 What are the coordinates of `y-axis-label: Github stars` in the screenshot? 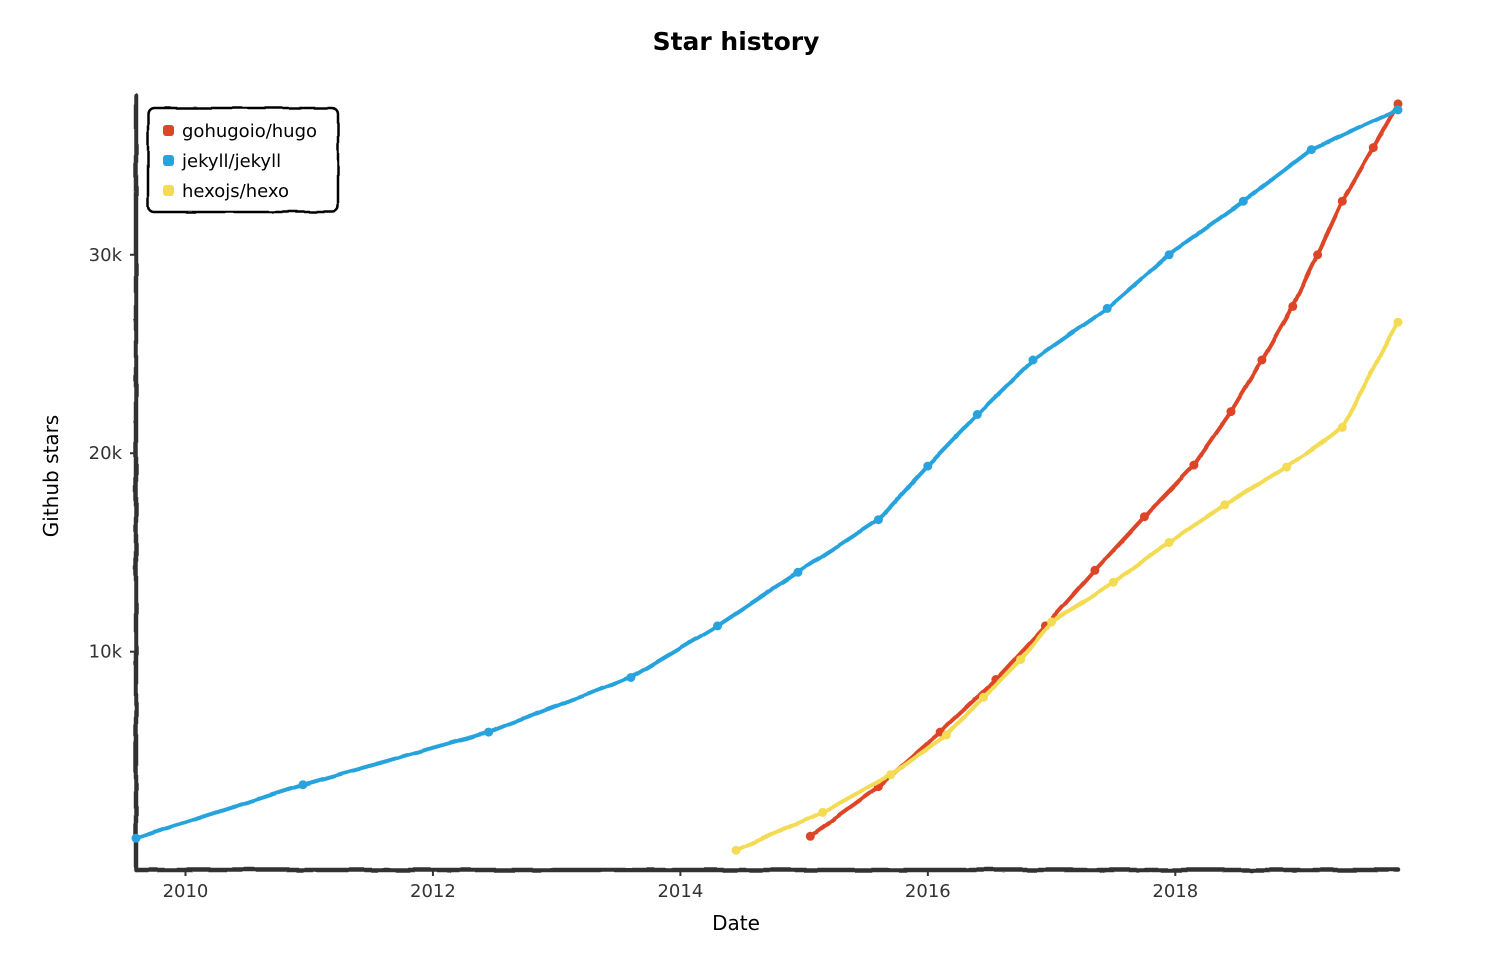 It's located at (51, 476).